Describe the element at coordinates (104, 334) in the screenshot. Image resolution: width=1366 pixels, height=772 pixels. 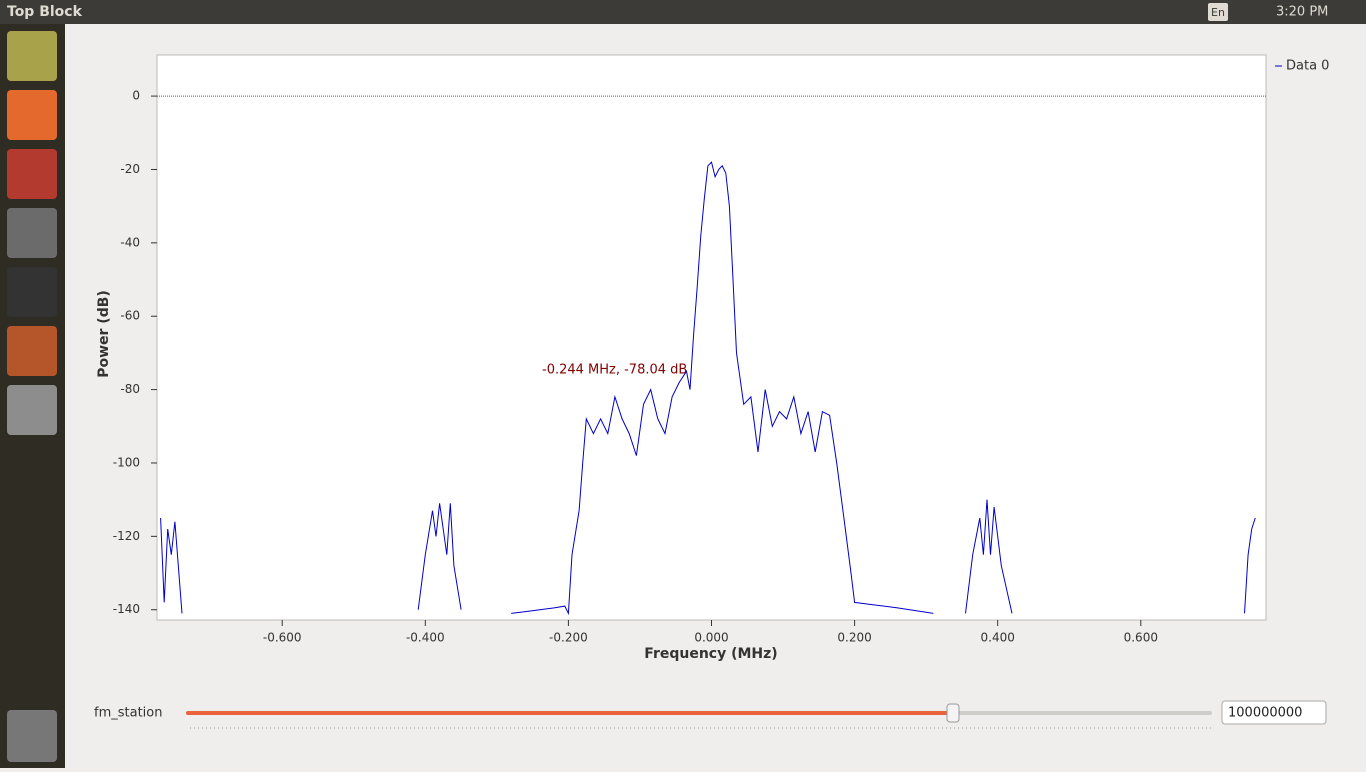
I see `y-axis-label: Power (dB)` at that location.